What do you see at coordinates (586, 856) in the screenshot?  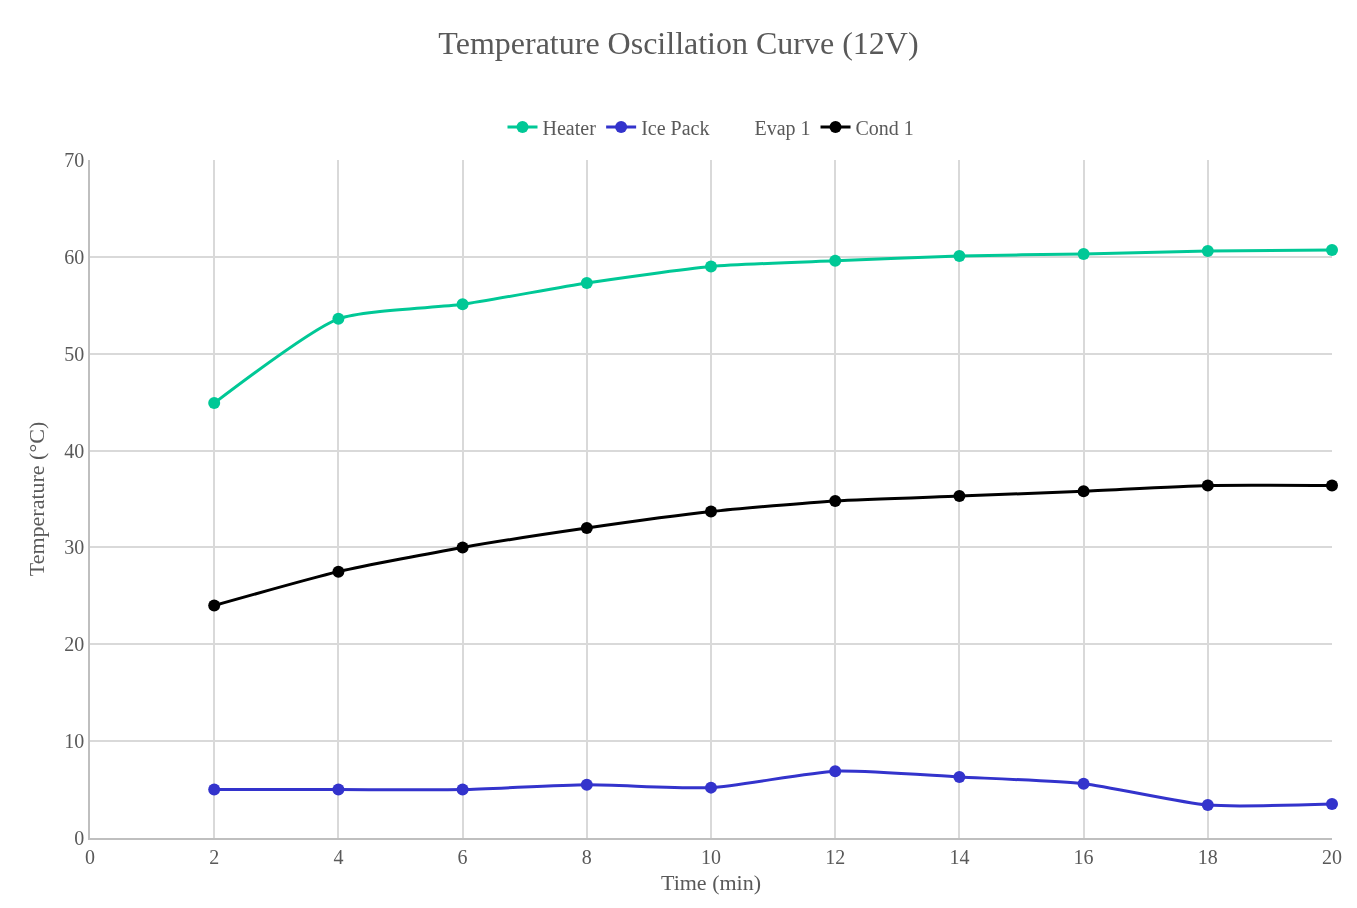 I see `x-tick-label: 8` at bounding box center [586, 856].